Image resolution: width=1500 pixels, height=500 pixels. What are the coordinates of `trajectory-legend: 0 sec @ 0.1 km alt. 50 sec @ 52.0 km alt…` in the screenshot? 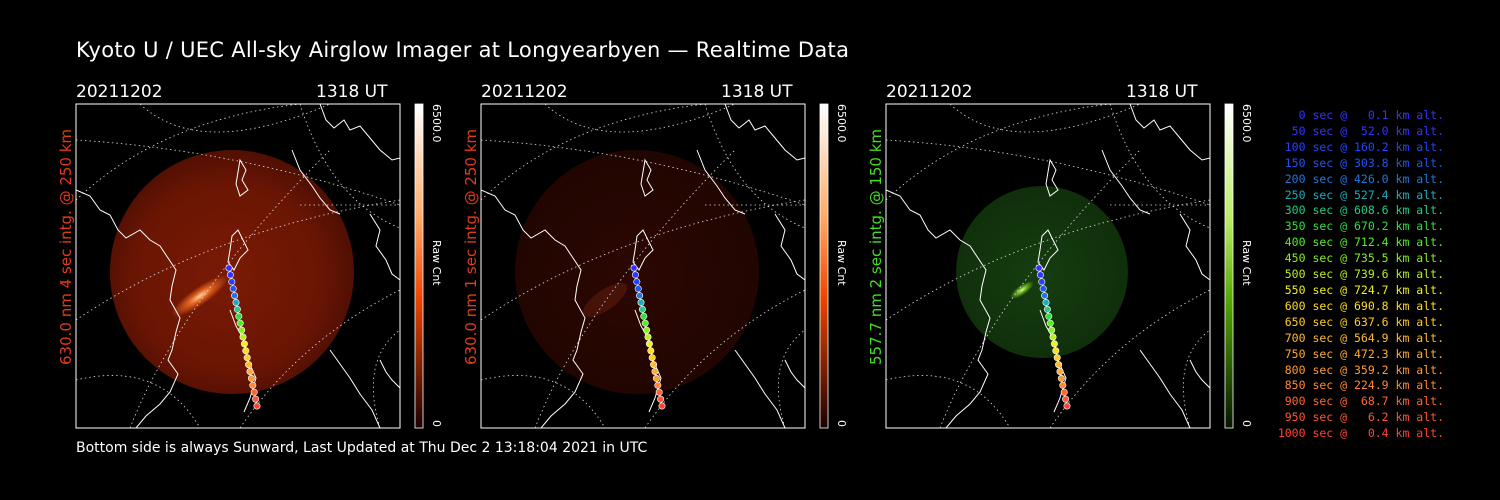 It's located at (1353, 275).